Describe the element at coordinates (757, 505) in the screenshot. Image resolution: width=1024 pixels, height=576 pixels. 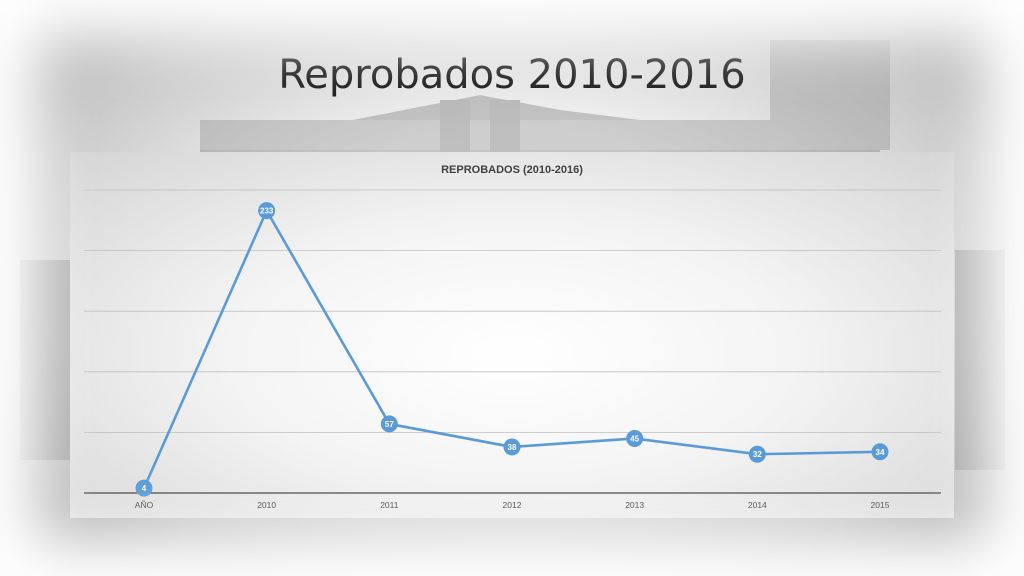
I see `x-tick-label: 2014` at that location.